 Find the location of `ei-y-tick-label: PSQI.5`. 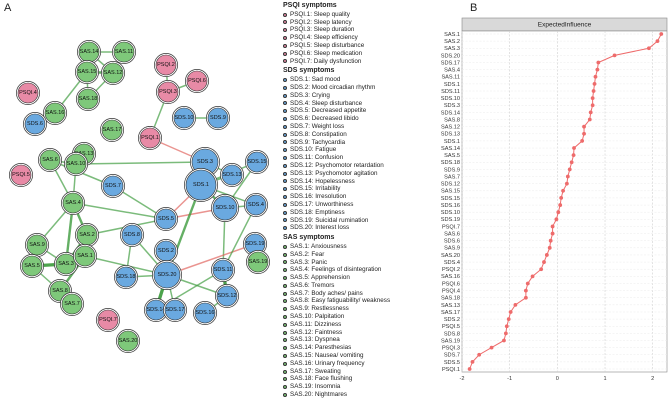

ei-y-tick-label: PSQI.5 is located at coordinates (451, 327).